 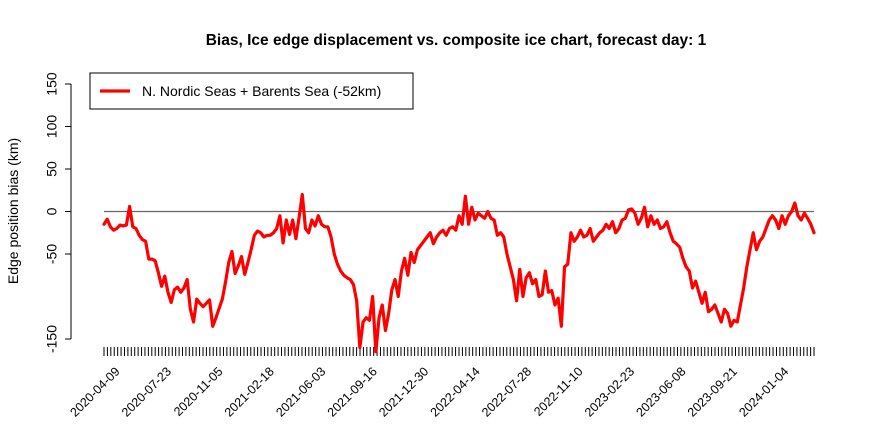 What do you see at coordinates (455, 391) in the screenshot?
I see `x-tick-label: 2022-04-14` at bounding box center [455, 391].